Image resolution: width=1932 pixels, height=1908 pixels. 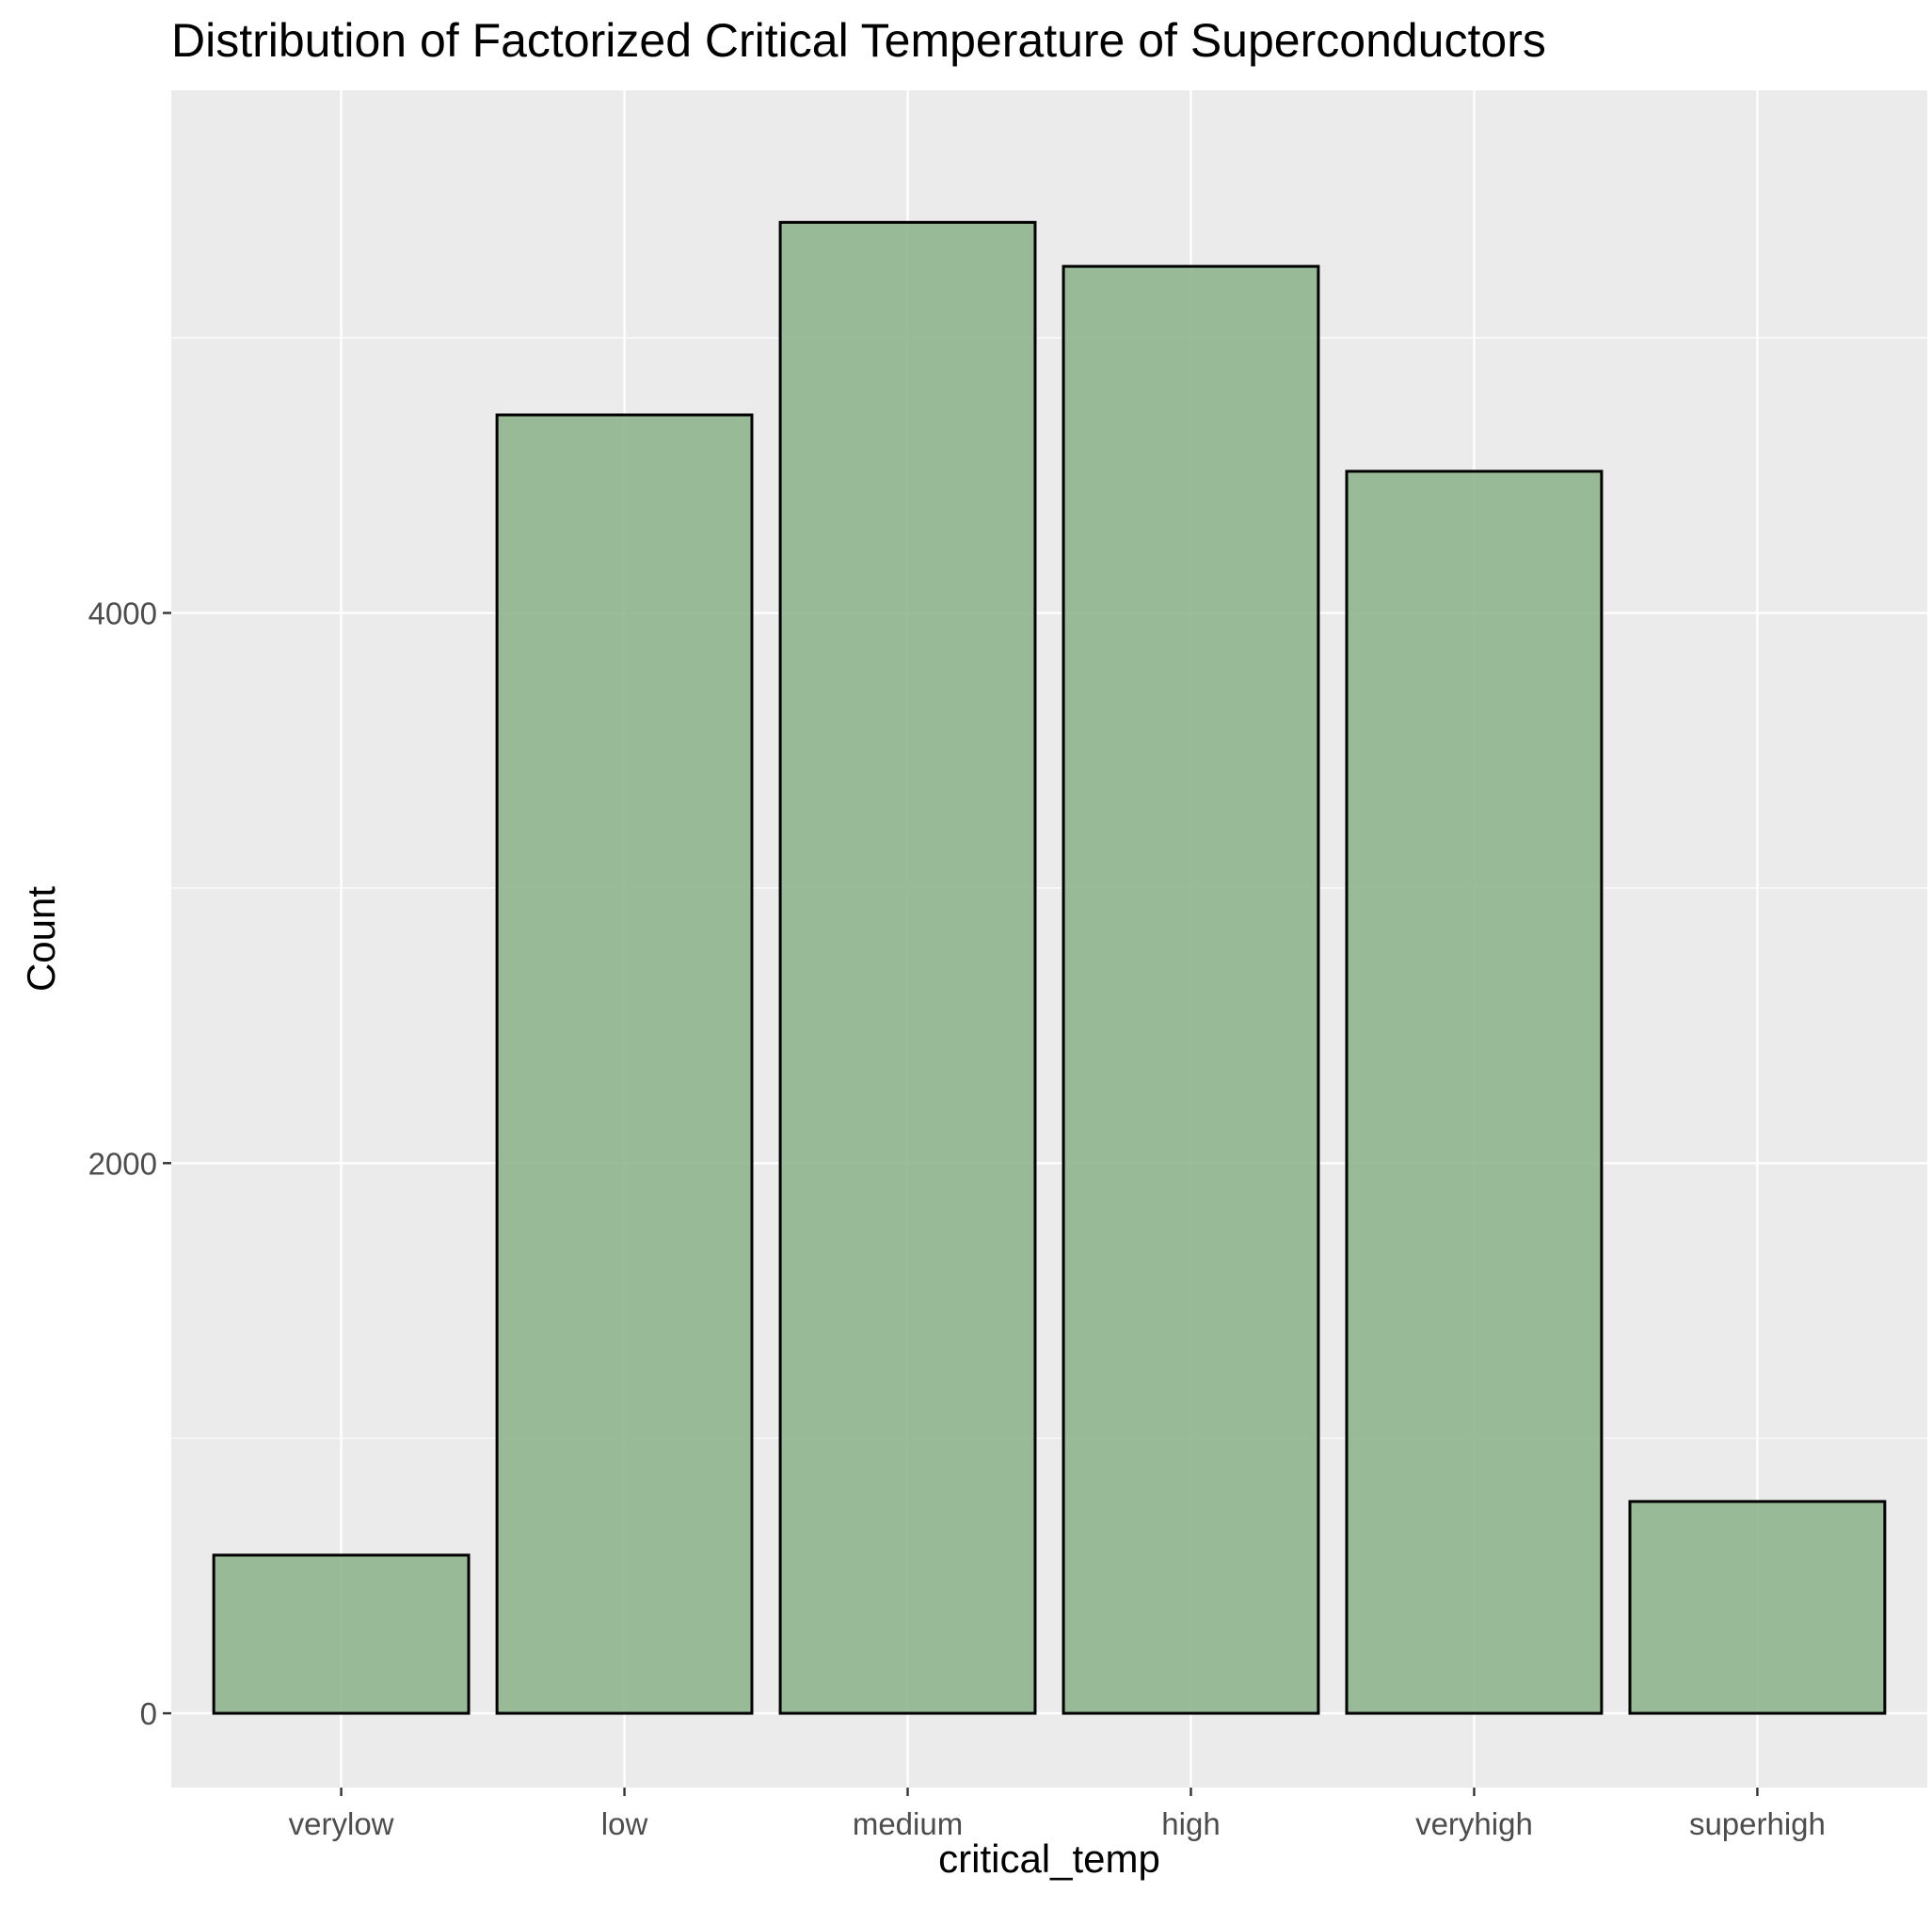 I want to click on y-axis: 0 2000 4000, so click(x=129, y=1163).